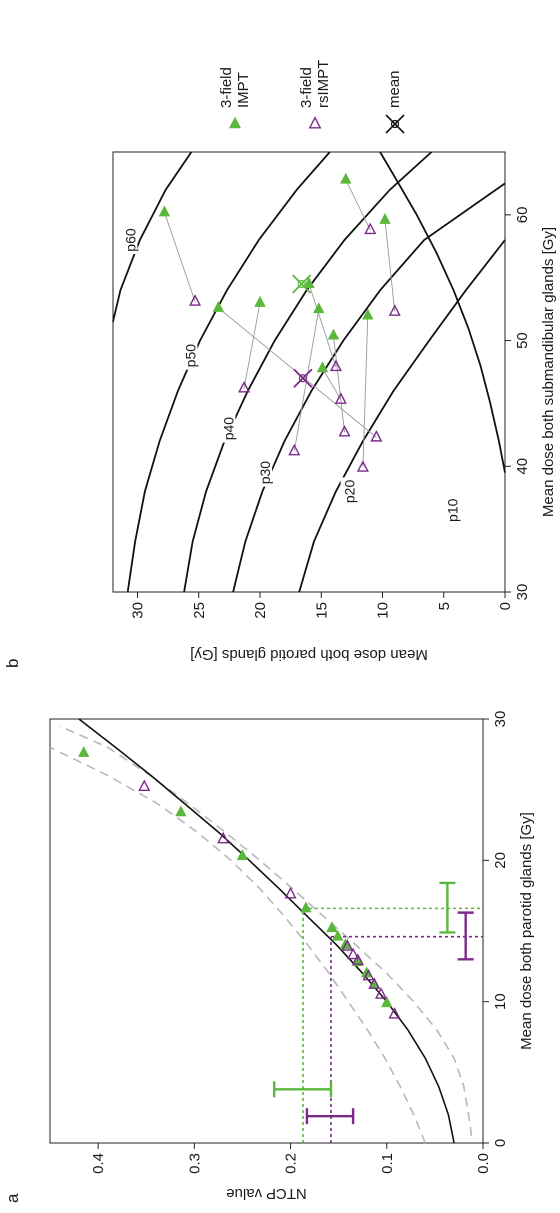 Image resolution: width=560 pixels, height=1213 pixels. Describe the element at coordinates (291, 1158) in the screenshot. I see `y-ticks-a: 0.0 0.1 0.2 0.3 0.4` at that location.